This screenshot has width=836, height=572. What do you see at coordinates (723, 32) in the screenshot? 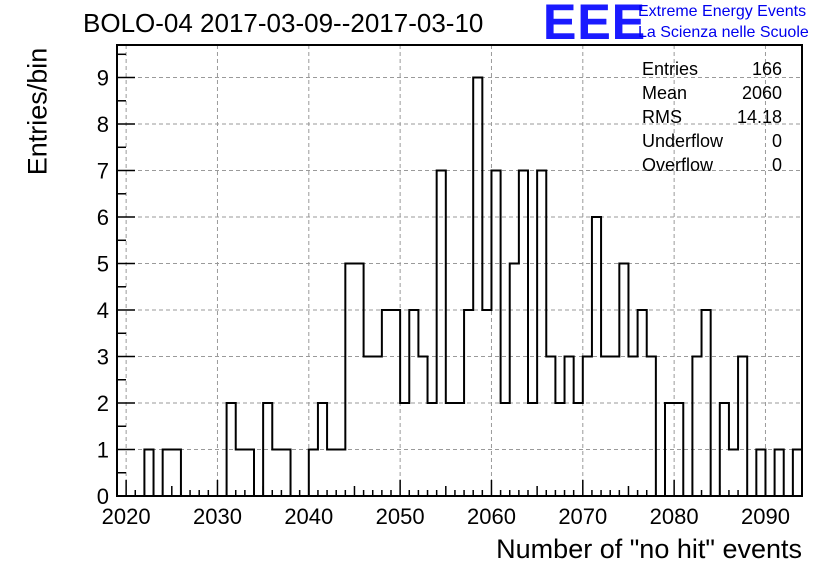
I see `logo-tagline-2: La Scienza nelle Scuole` at bounding box center [723, 32].